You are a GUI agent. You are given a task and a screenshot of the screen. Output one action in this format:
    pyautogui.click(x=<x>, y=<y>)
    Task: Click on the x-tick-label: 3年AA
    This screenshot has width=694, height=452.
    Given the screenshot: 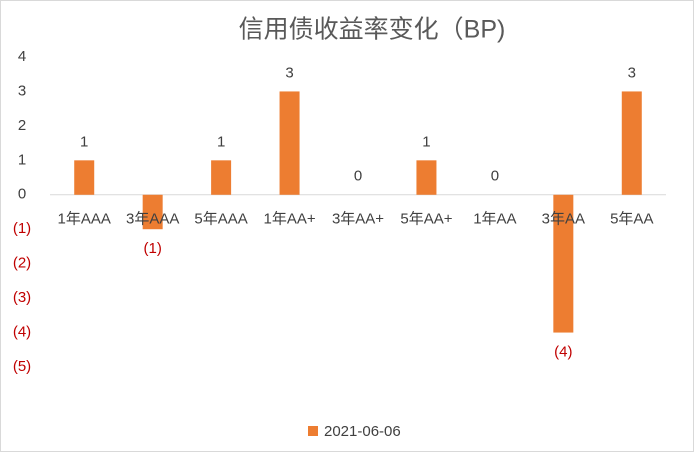 What is the action you would take?
    pyautogui.click(x=563, y=219)
    